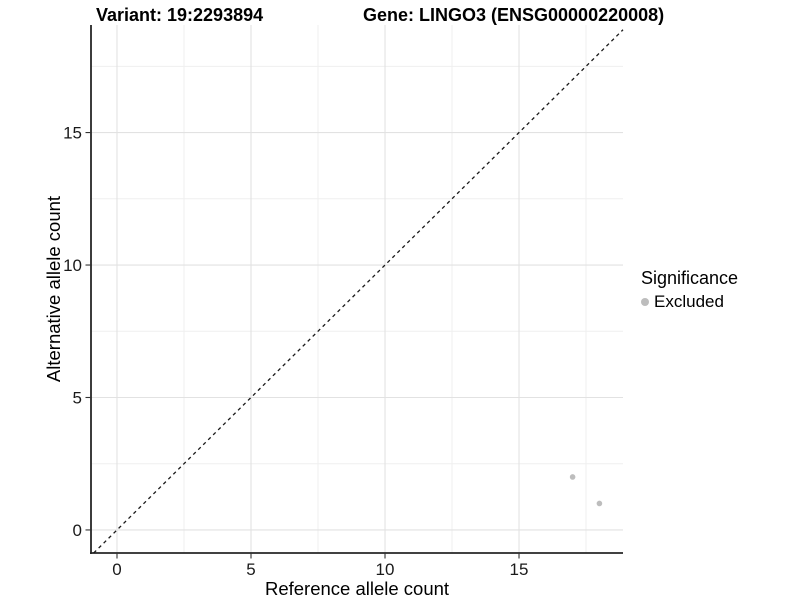 Image resolution: width=800 pixels, height=600 pixels. What do you see at coordinates (180, 15) in the screenshot?
I see `variant-title: Variant: 19:2293894` at bounding box center [180, 15].